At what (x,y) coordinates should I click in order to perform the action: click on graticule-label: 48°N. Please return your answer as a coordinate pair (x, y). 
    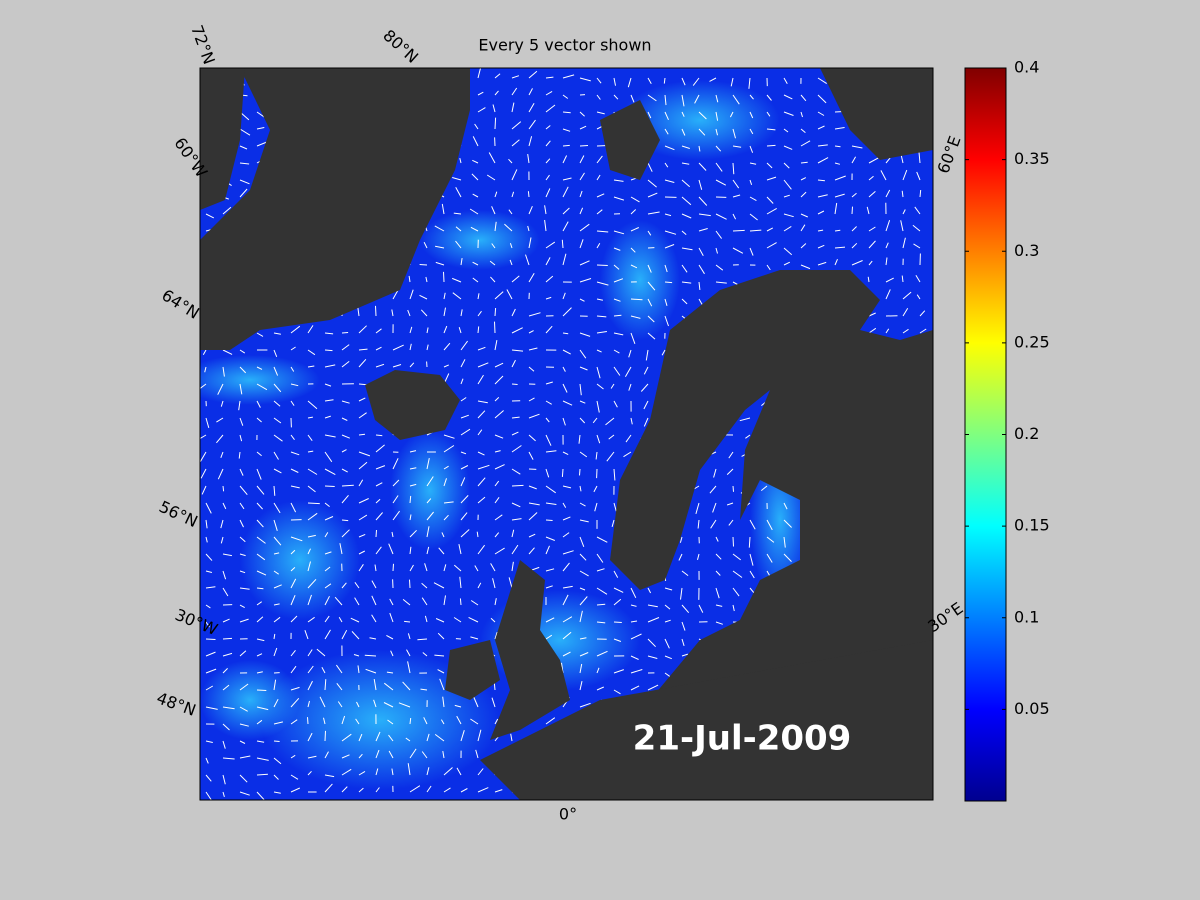
    Looking at the image, I should click on (176, 704).